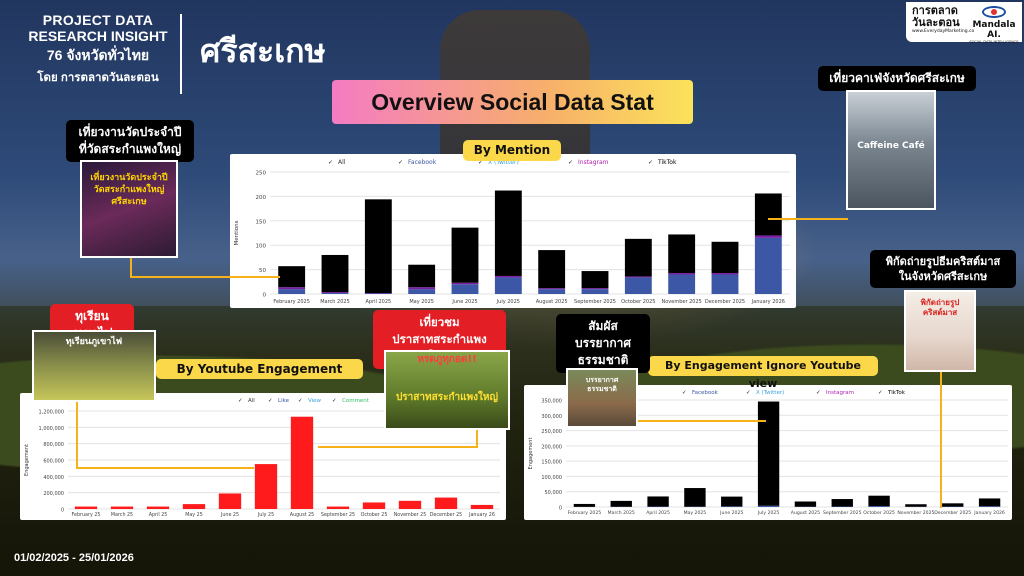  I want to click on connector-durian-h, so click(165, 468).